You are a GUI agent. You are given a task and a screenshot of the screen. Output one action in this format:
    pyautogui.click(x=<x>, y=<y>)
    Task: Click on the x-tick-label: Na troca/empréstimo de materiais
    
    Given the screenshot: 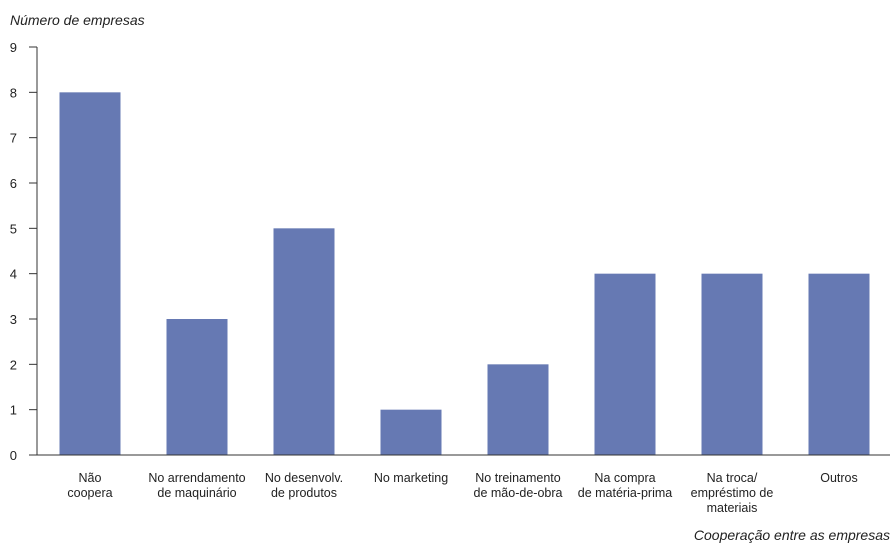 What is the action you would take?
    pyautogui.click(x=732, y=493)
    